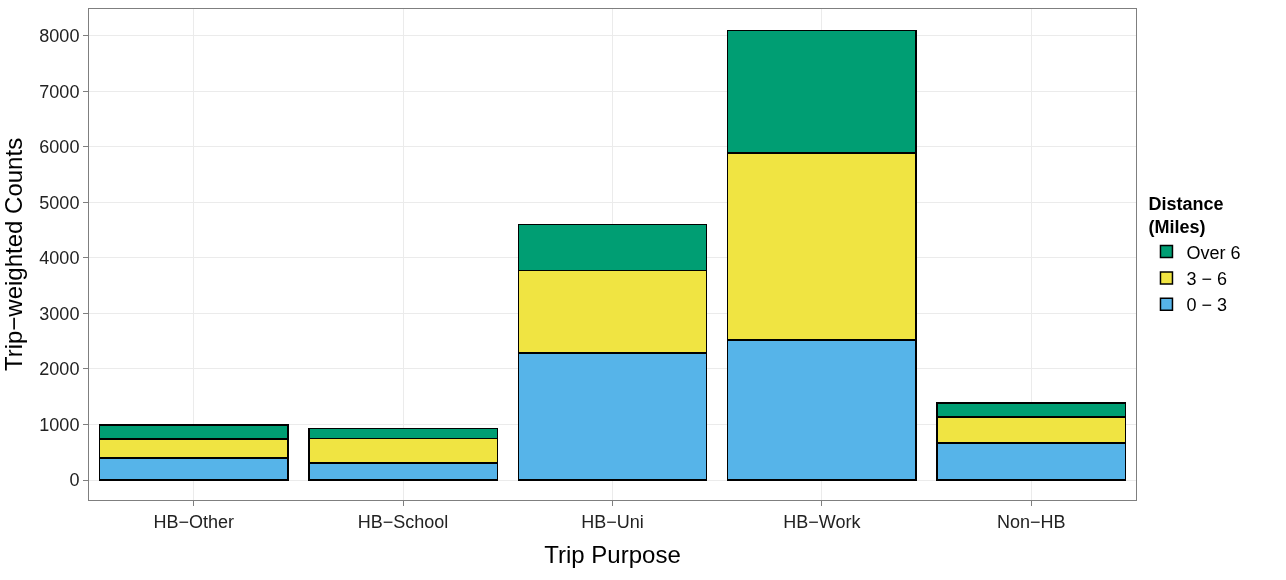 The width and height of the screenshot is (1286, 580). What do you see at coordinates (59, 35) in the screenshot?
I see `y-tick-label: 8000` at bounding box center [59, 35].